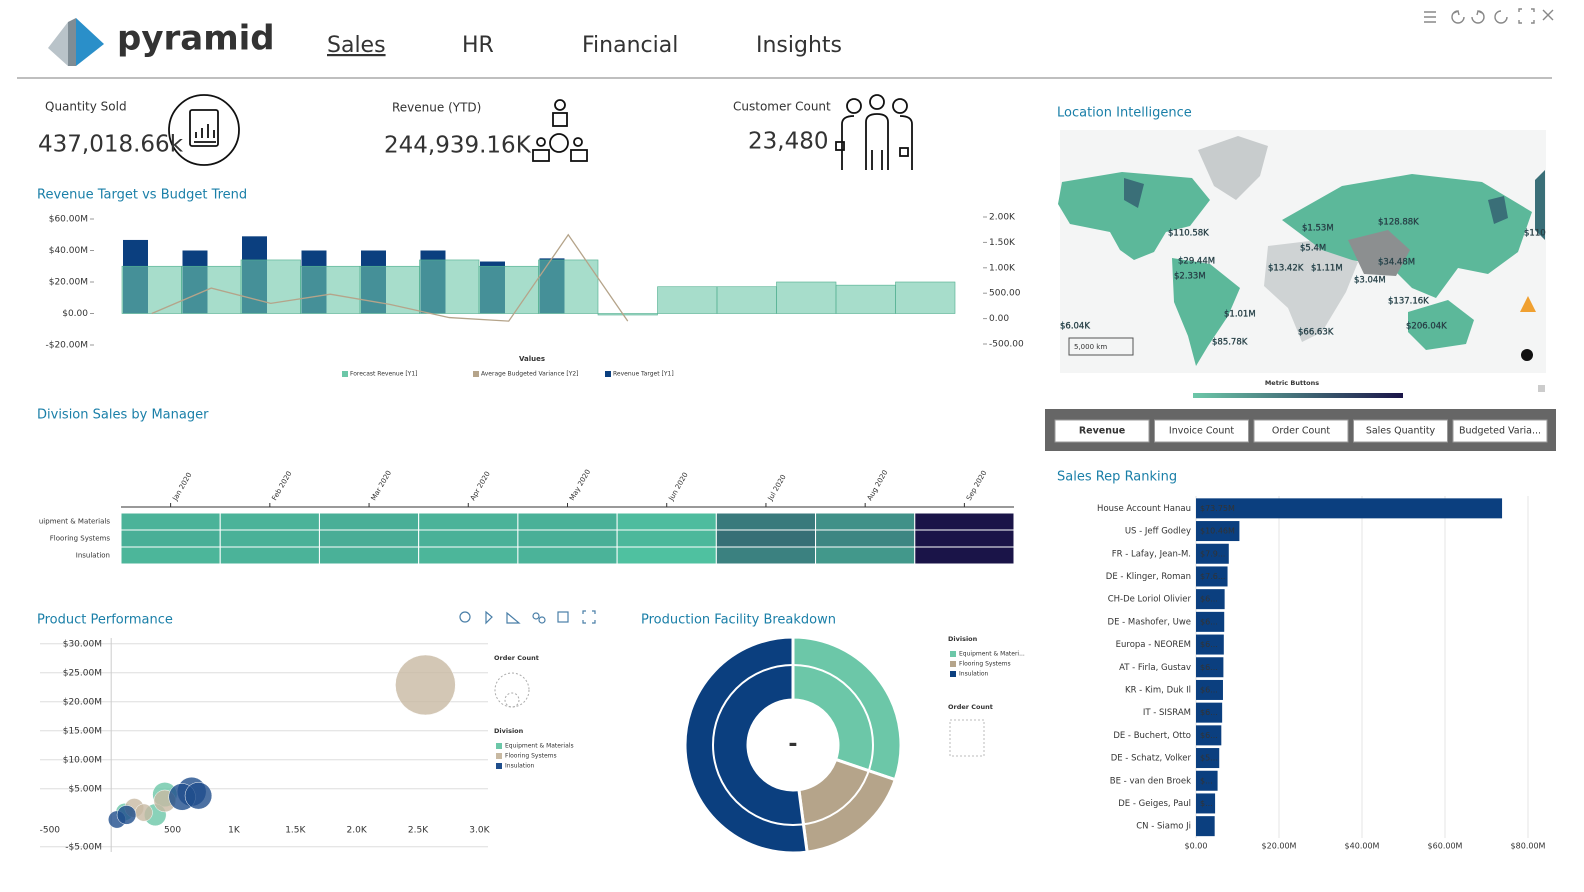 The width and height of the screenshot is (1584, 892). Describe the element at coordinates (799, 45) in the screenshot. I see `nav-tab: Insights` at that location.